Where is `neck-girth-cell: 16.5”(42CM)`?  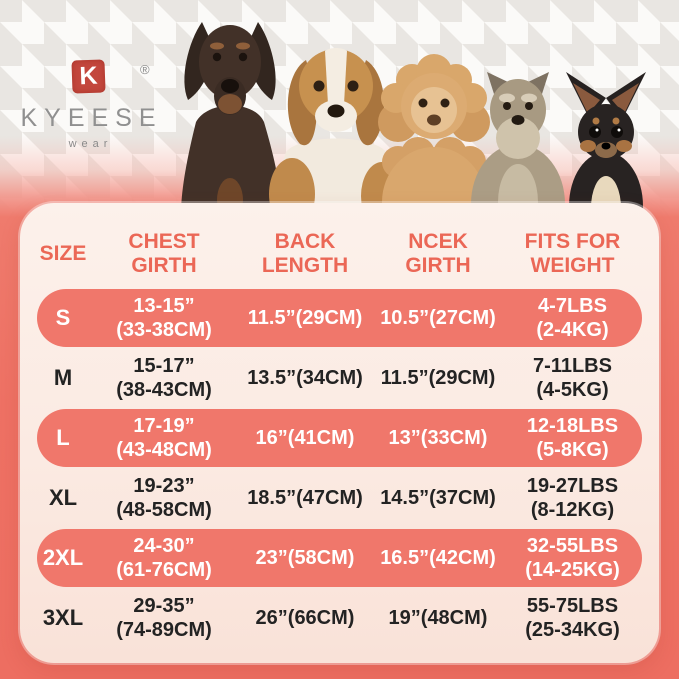
neck-girth-cell: 16.5”(42CM) is located at coordinates (438, 558).